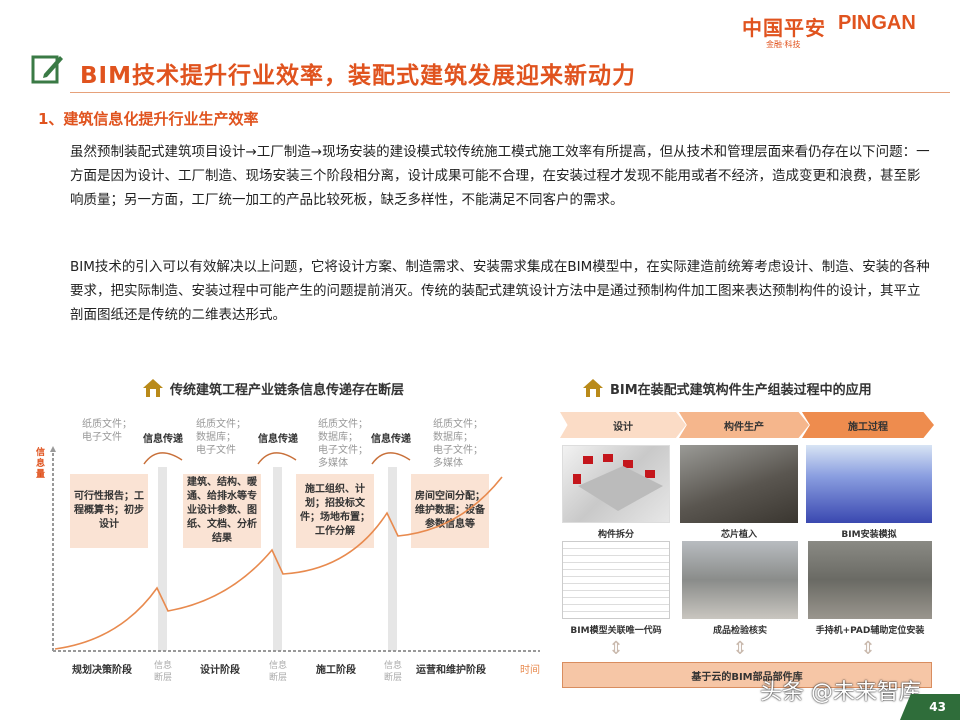 The image size is (960, 720). Describe the element at coordinates (148, 119) in the screenshot. I see `section-heading: 1、建筑信息化提升行业生产效率` at that location.